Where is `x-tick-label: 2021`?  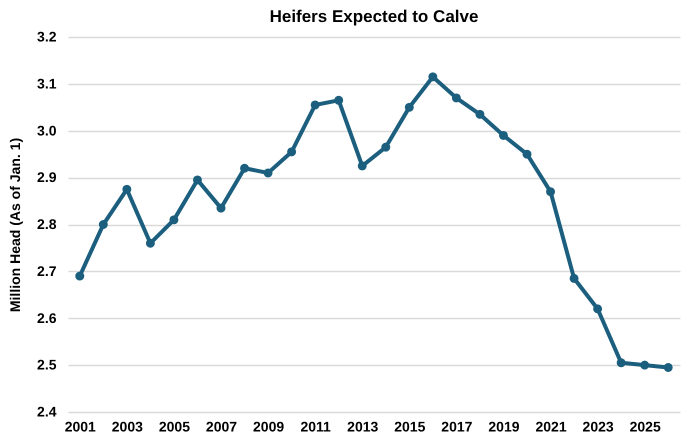 x-tick-label: 2021 is located at coordinates (551, 426).